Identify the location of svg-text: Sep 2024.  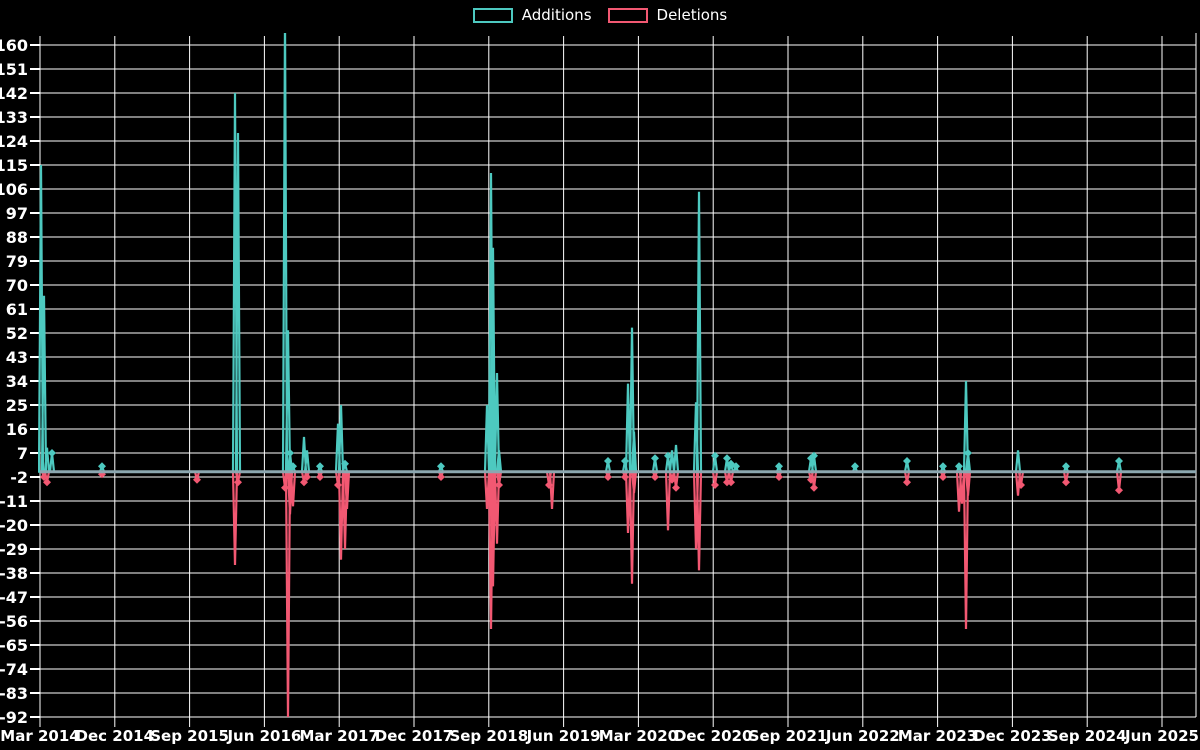
(1087, 736).